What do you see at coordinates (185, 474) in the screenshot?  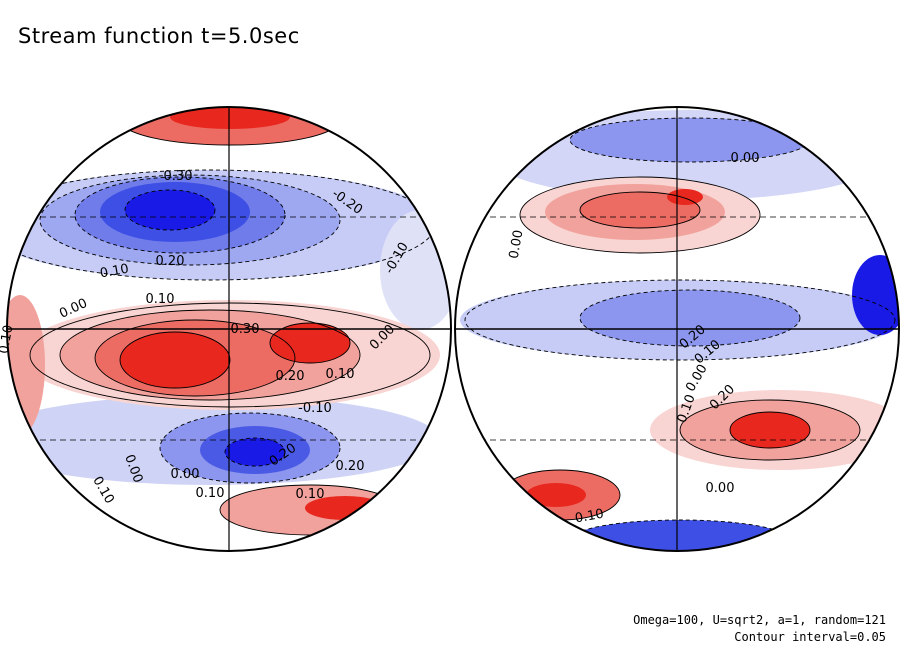 I see `left-contour-label: 0.00` at bounding box center [185, 474].